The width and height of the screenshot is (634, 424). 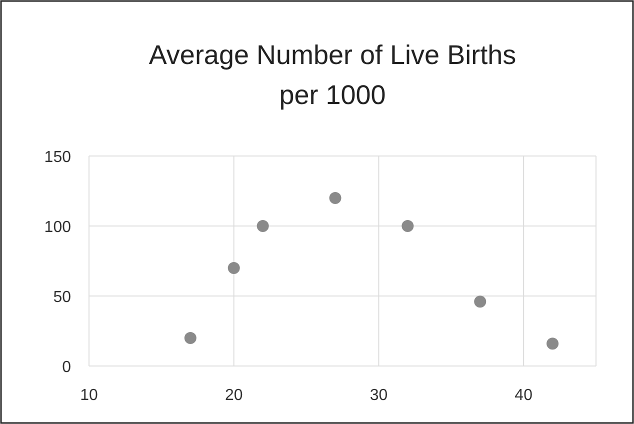 I want to click on y-tick-label: 0, so click(x=67, y=367).